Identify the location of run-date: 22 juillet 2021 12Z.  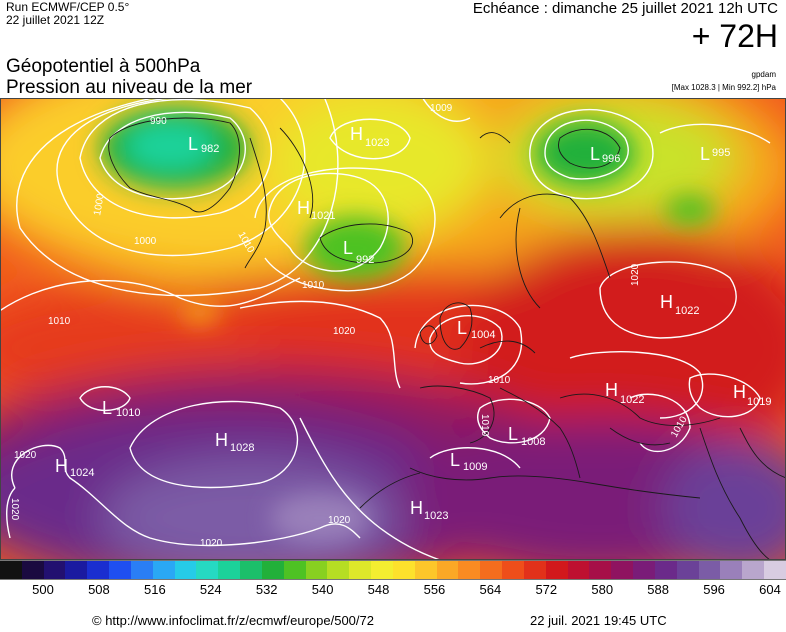
(55, 20).